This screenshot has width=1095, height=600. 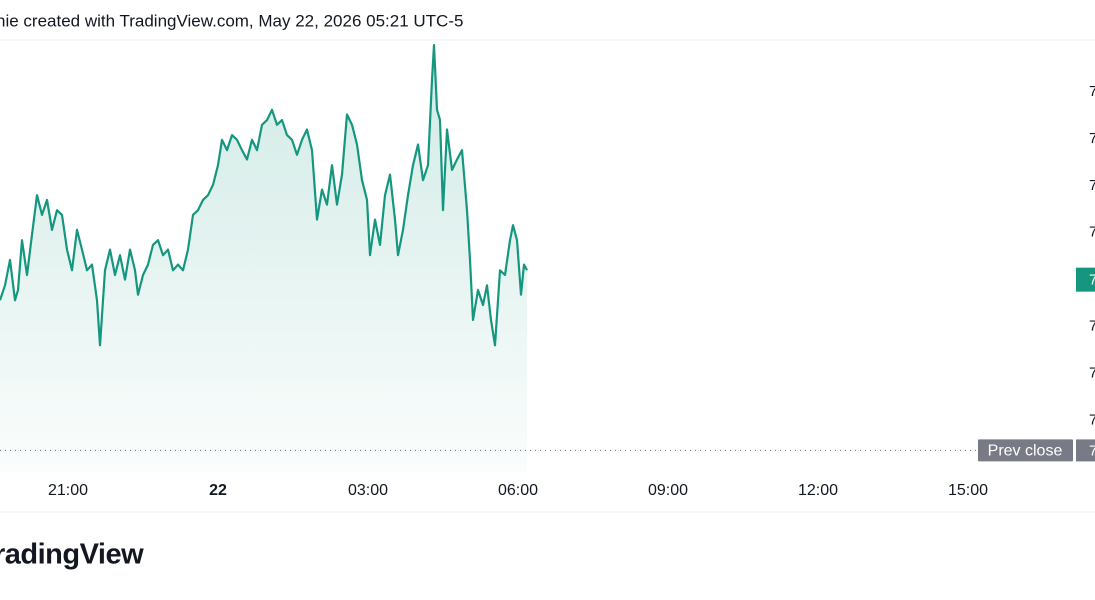 What do you see at coordinates (1085, 279) in the screenshot?
I see `last-price-box` at bounding box center [1085, 279].